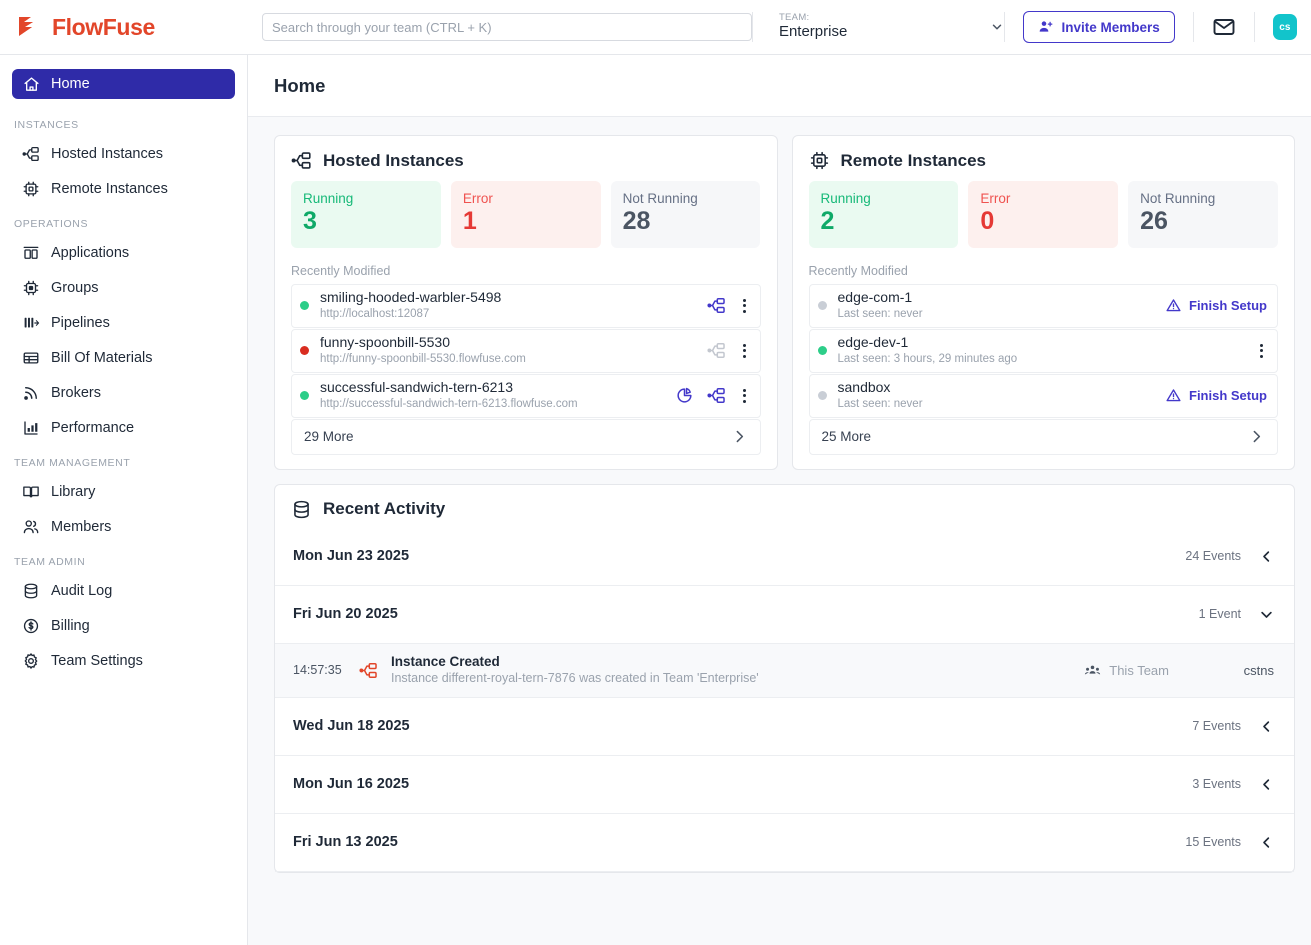  I want to click on status-tile-error: Error 0, so click(1043, 214).